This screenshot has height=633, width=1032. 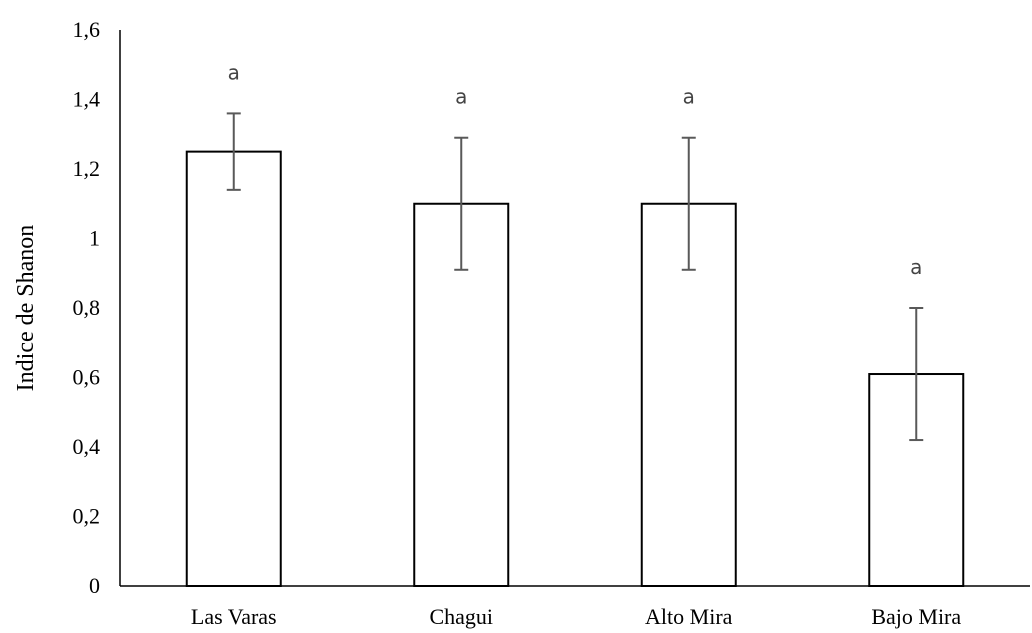 I want to click on y-tick-label: 1,4, so click(x=87, y=99).